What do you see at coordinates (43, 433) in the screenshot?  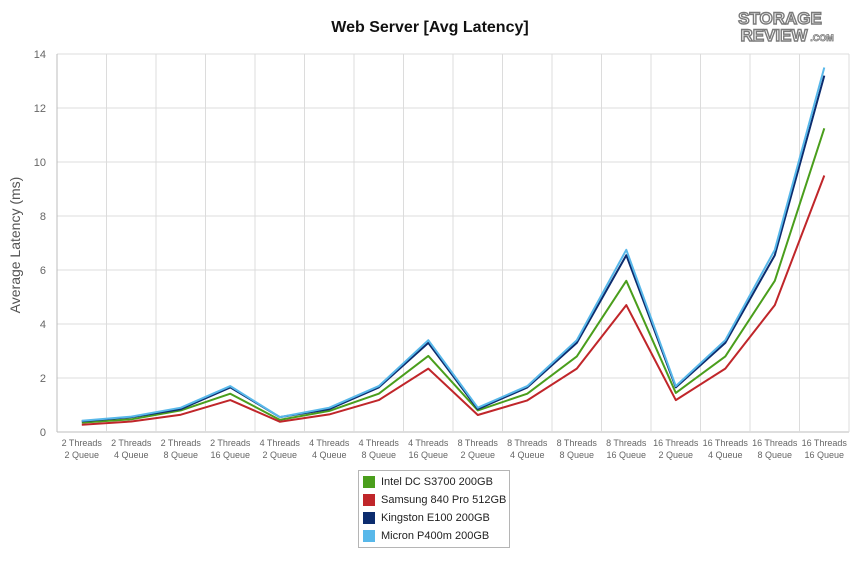 I see `y-tick-label: 0` at bounding box center [43, 433].